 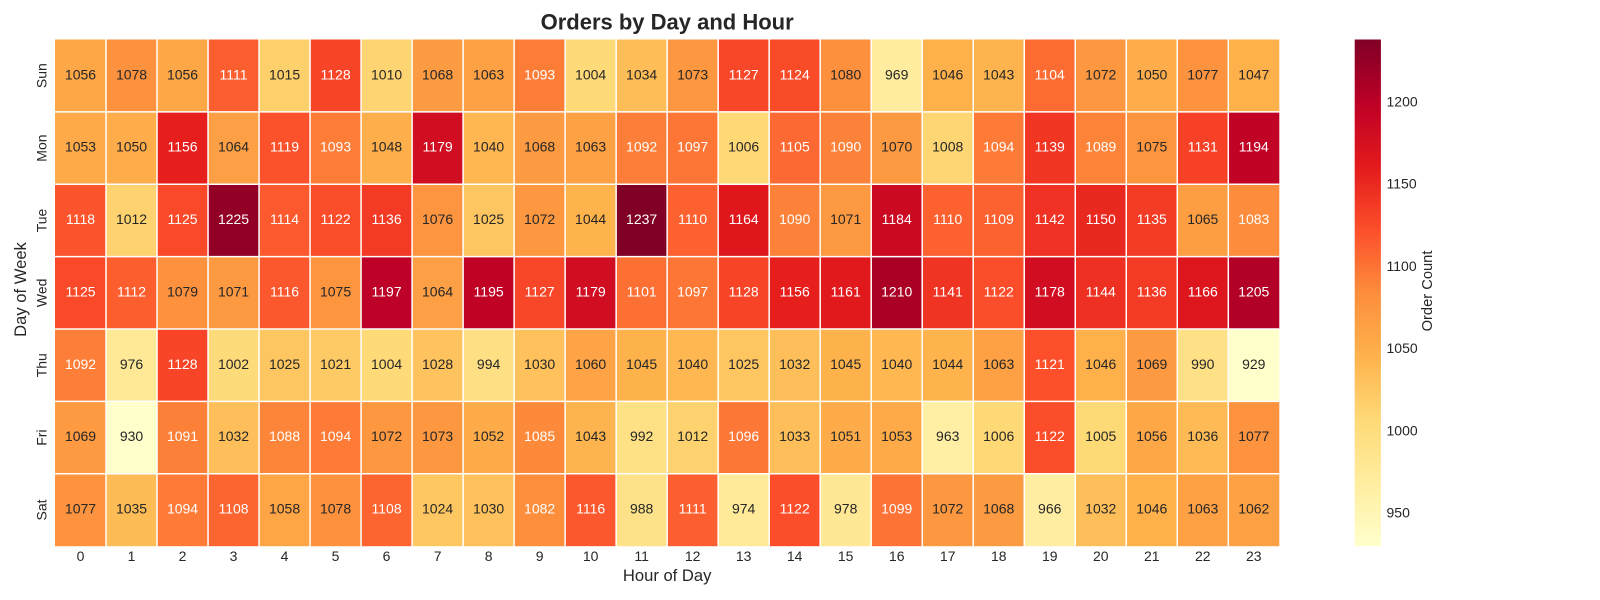 I want to click on svg-text: 0, so click(x=81, y=556).